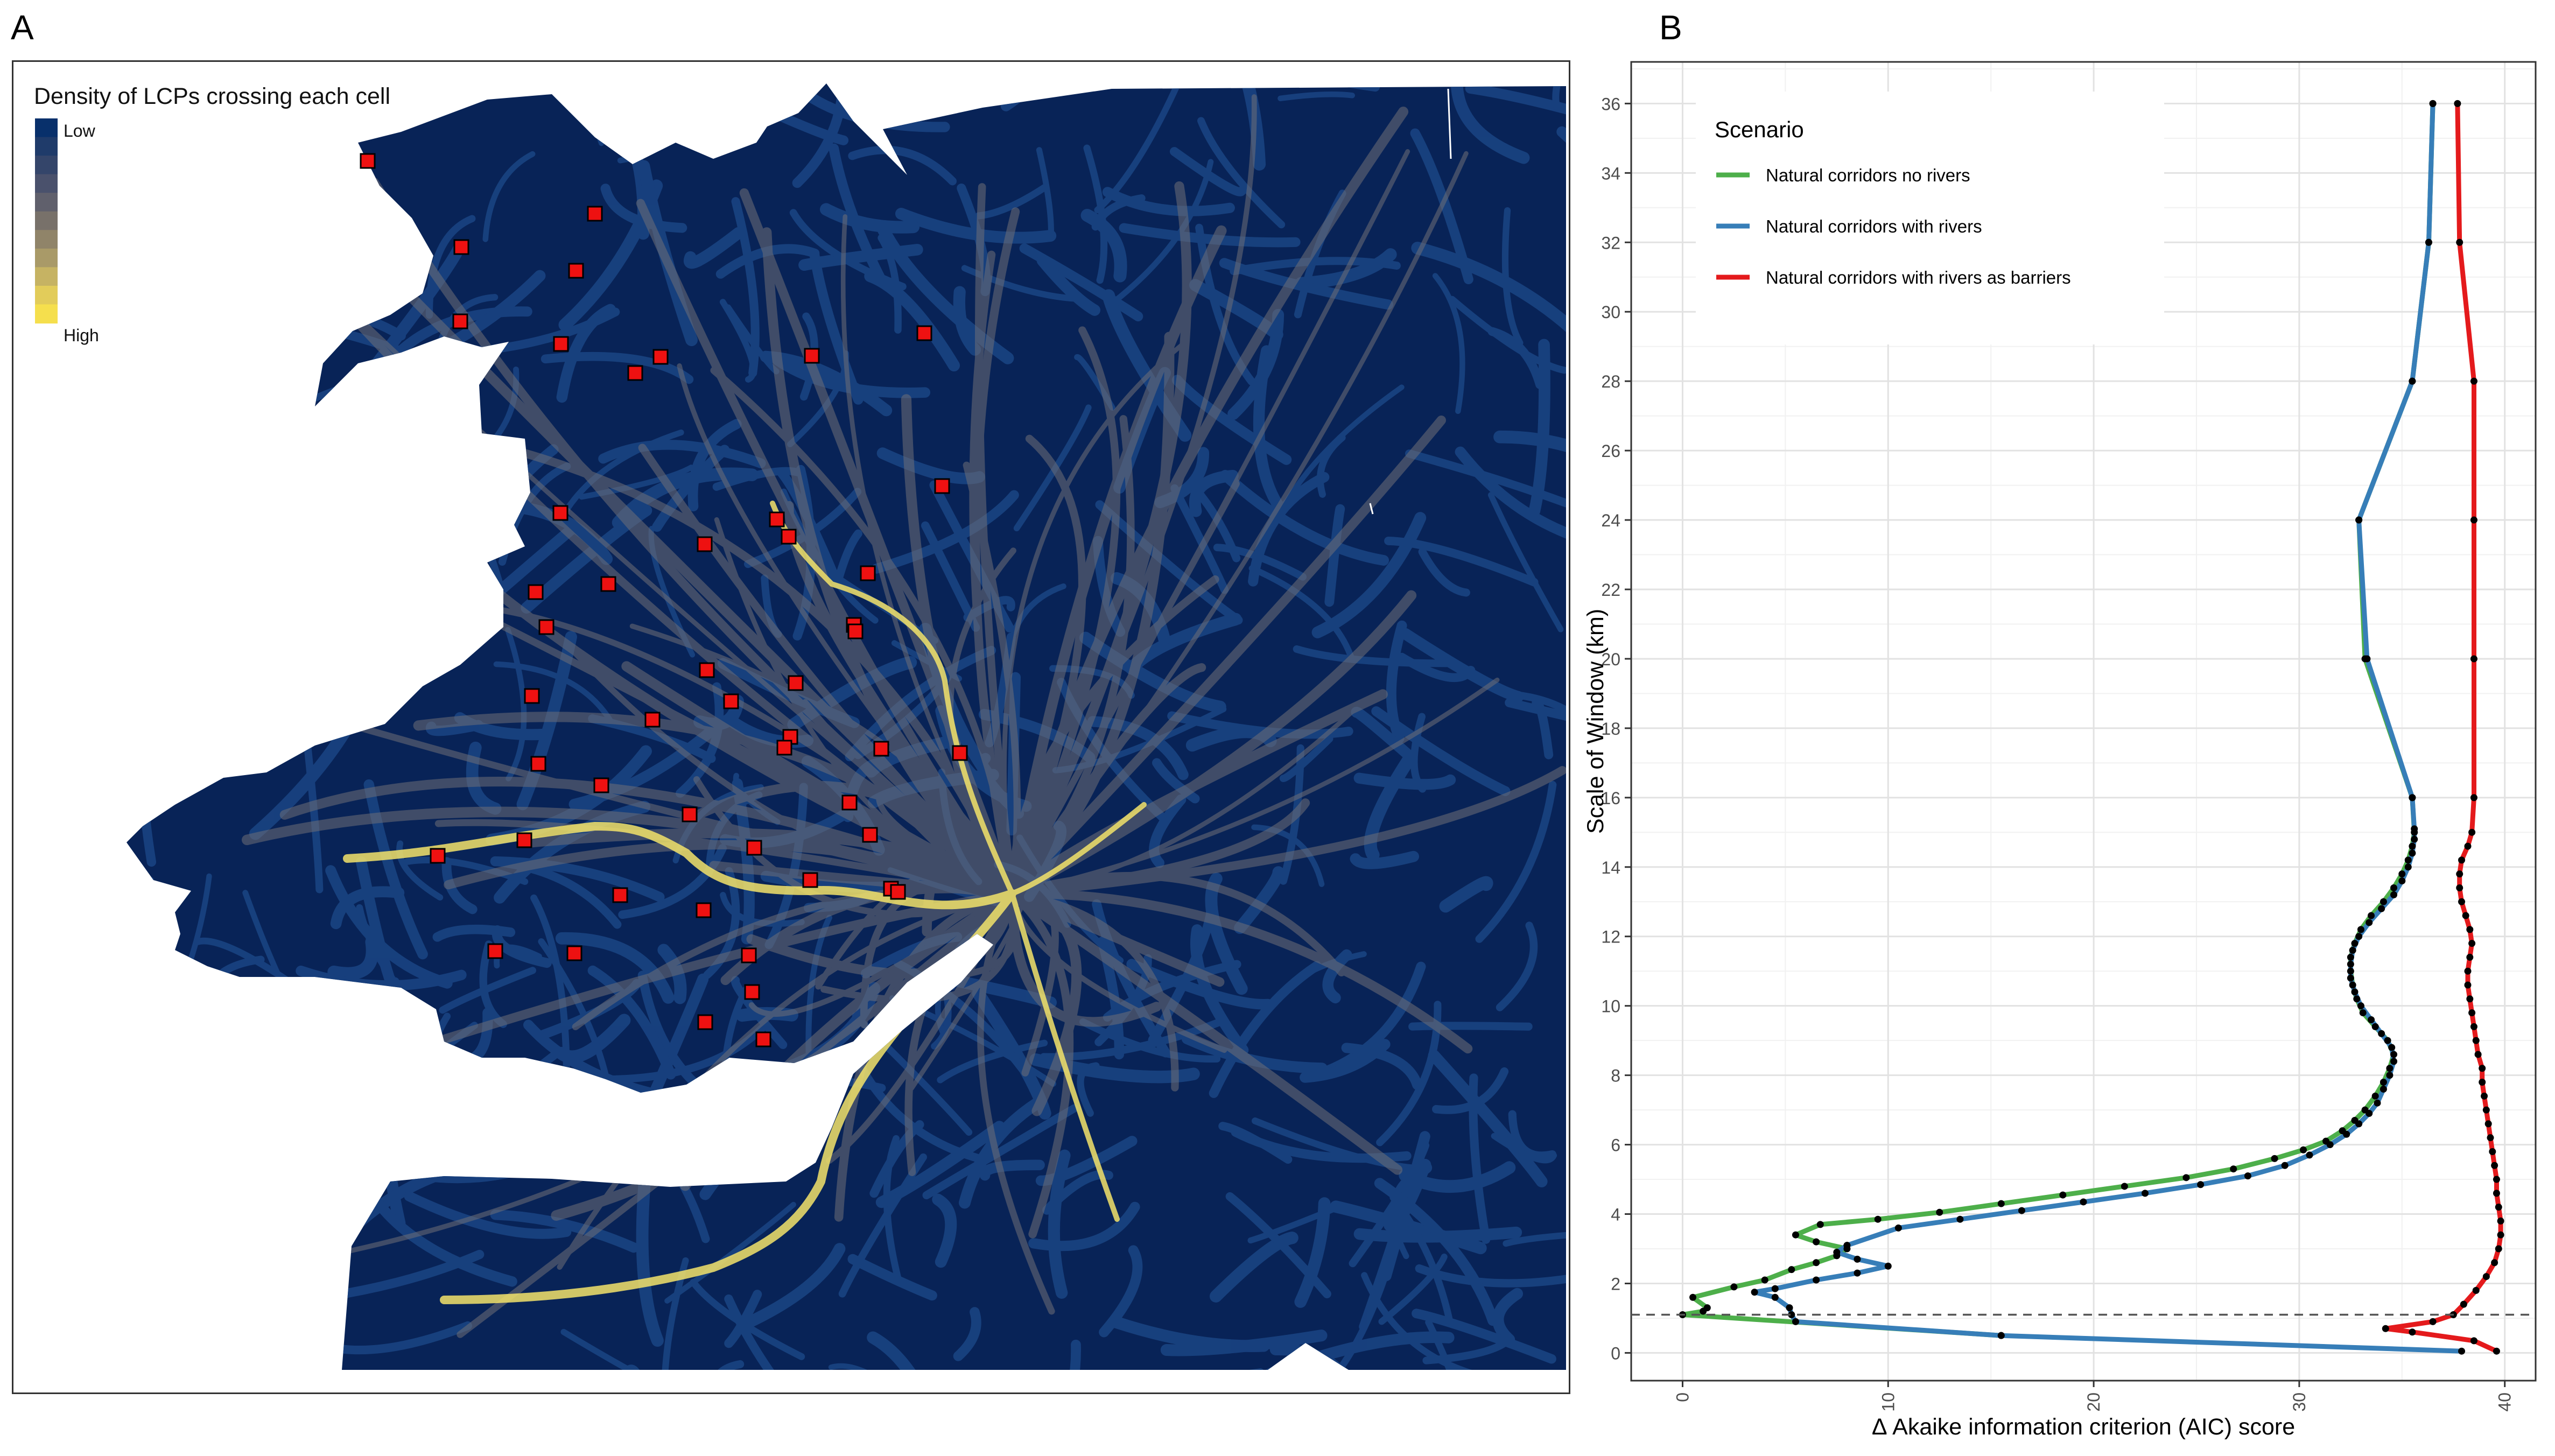  What do you see at coordinates (2299, 1402) in the screenshot?
I see `x-tick-label: 30` at bounding box center [2299, 1402].